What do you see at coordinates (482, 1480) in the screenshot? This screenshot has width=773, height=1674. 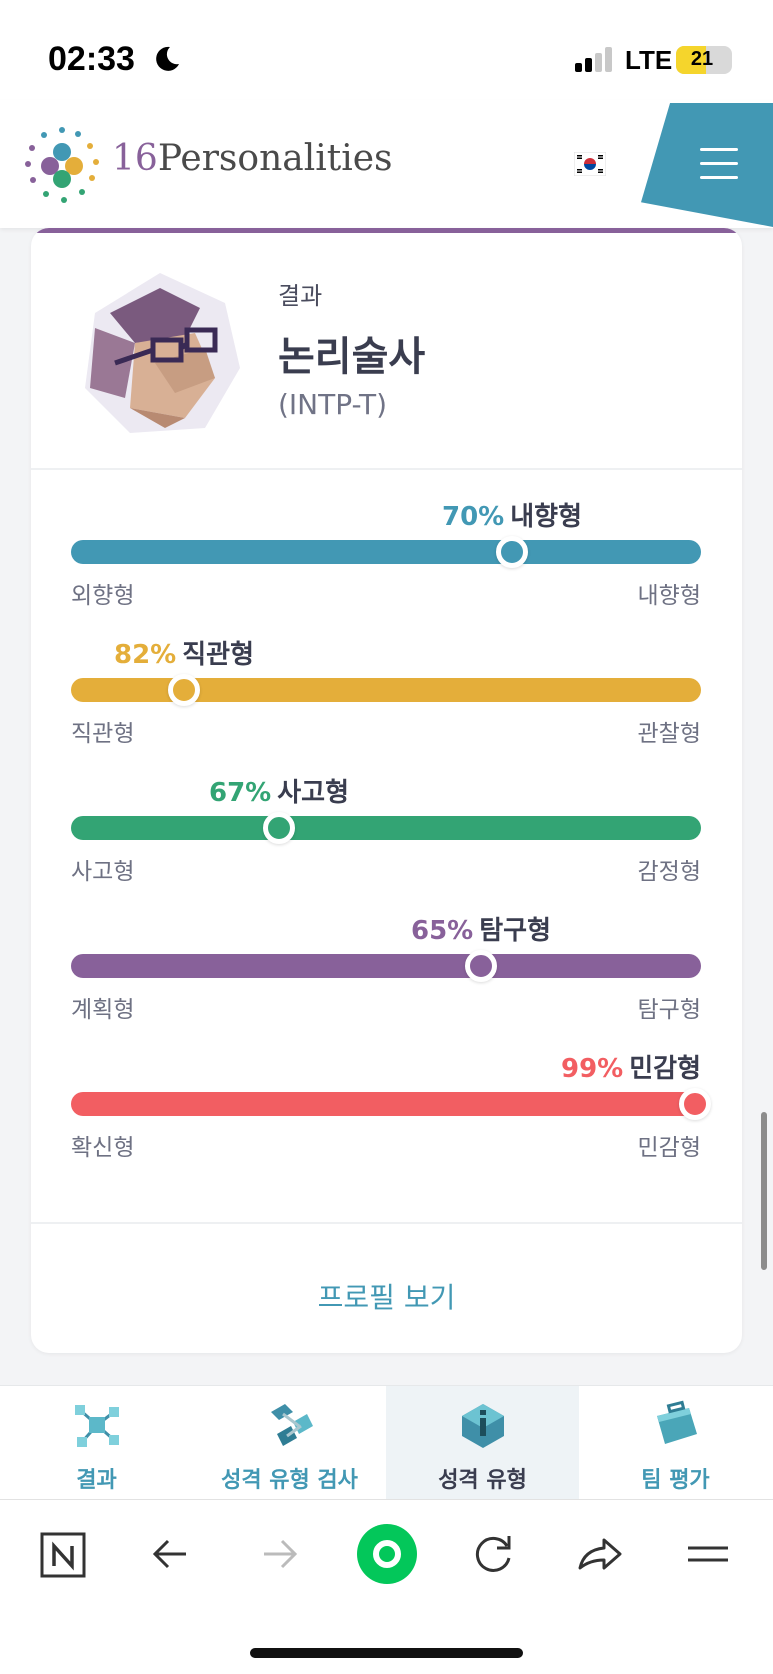 I see `nav-label: 성격 유형` at bounding box center [482, 1480].